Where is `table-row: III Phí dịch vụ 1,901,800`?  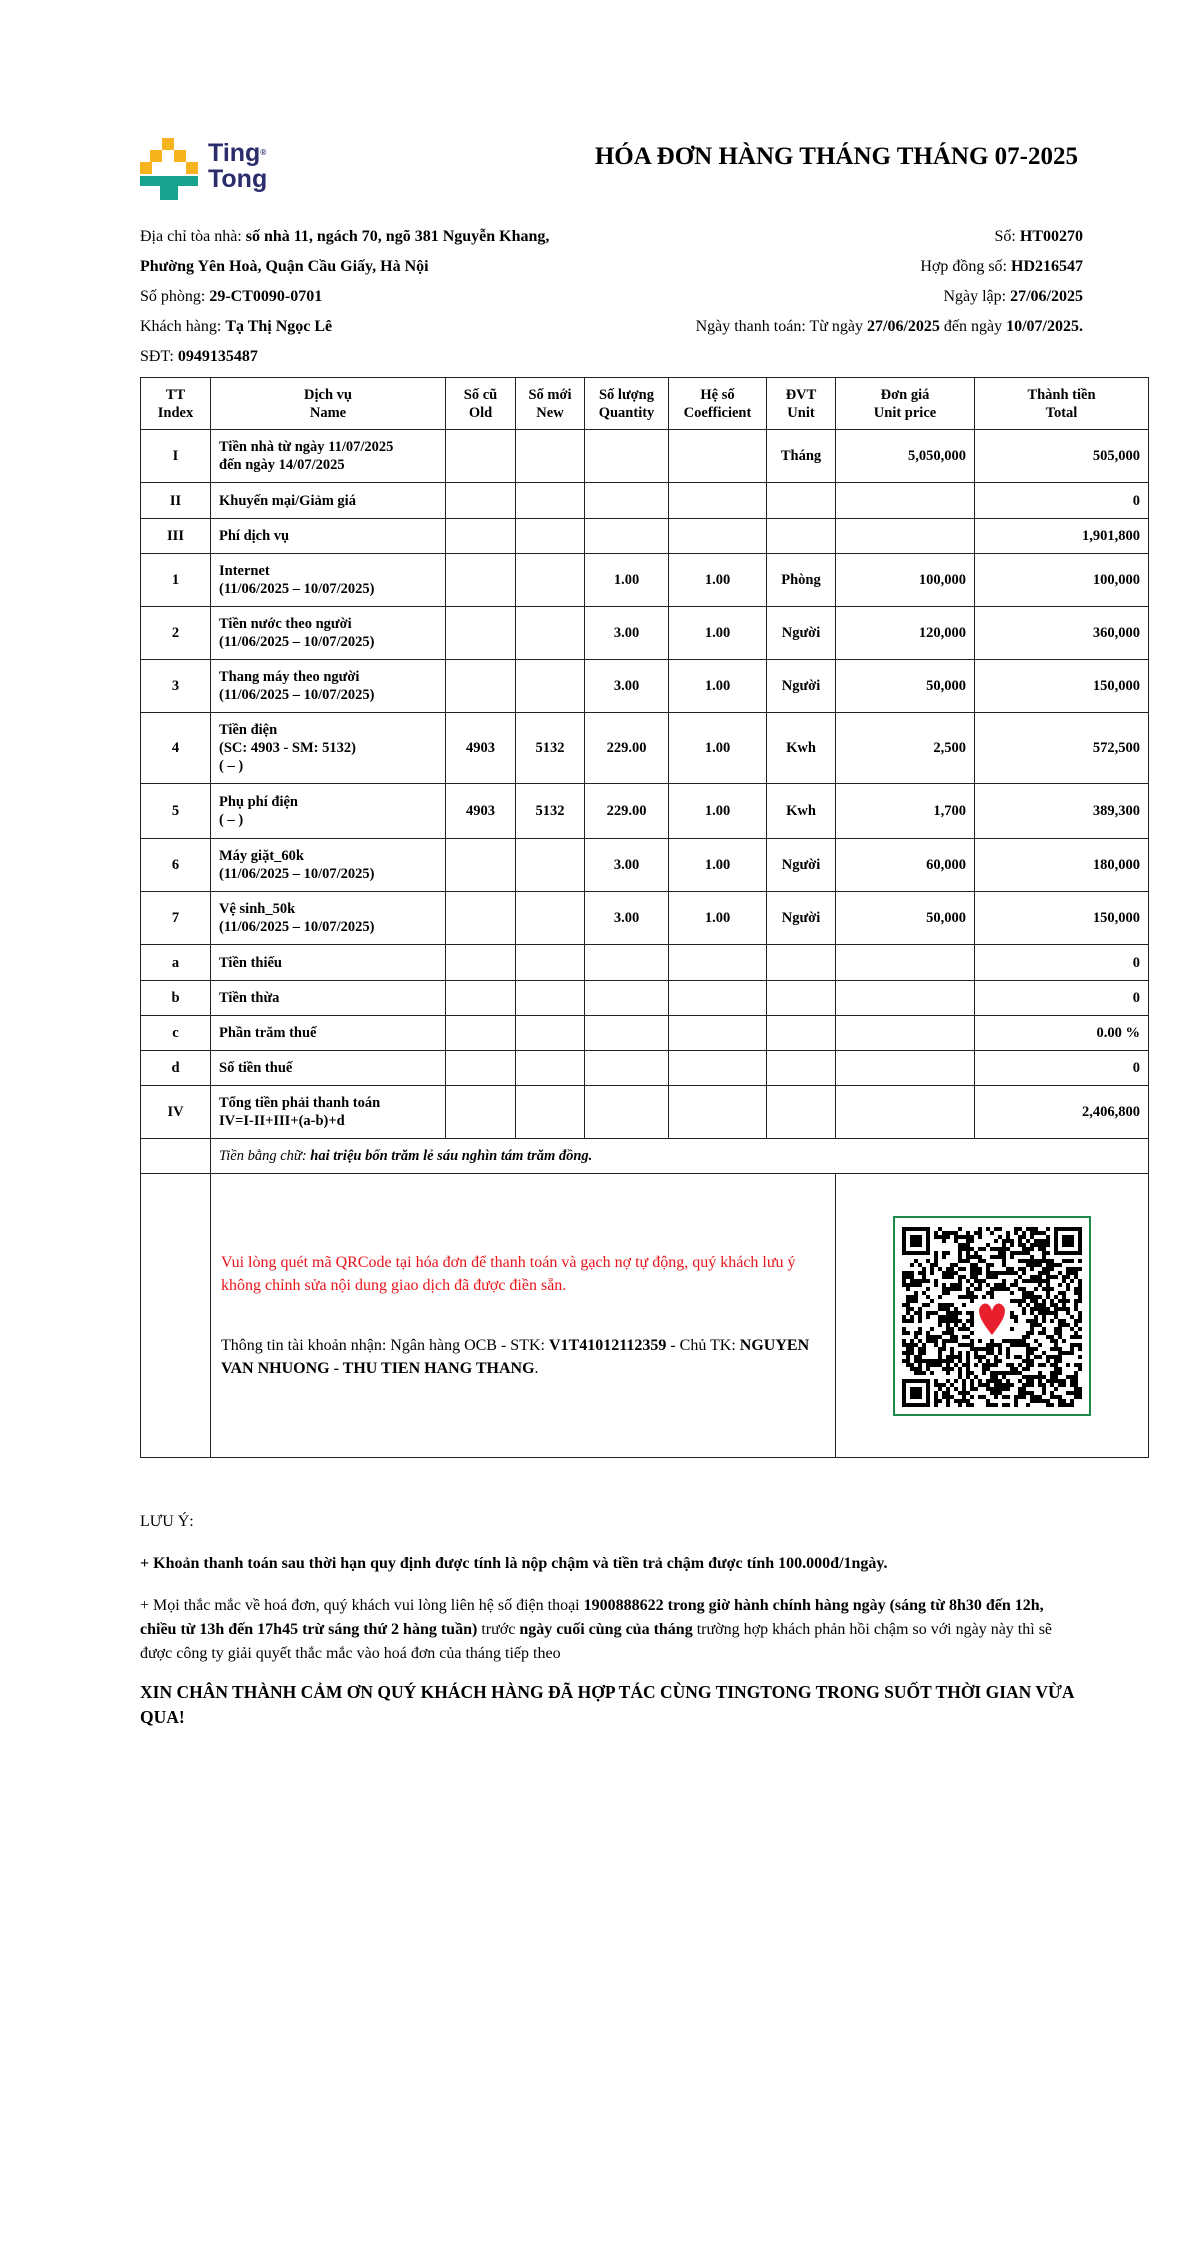
table-row: III Phí dịch vụ 1,901,800 is located at coordinates (644, 536).